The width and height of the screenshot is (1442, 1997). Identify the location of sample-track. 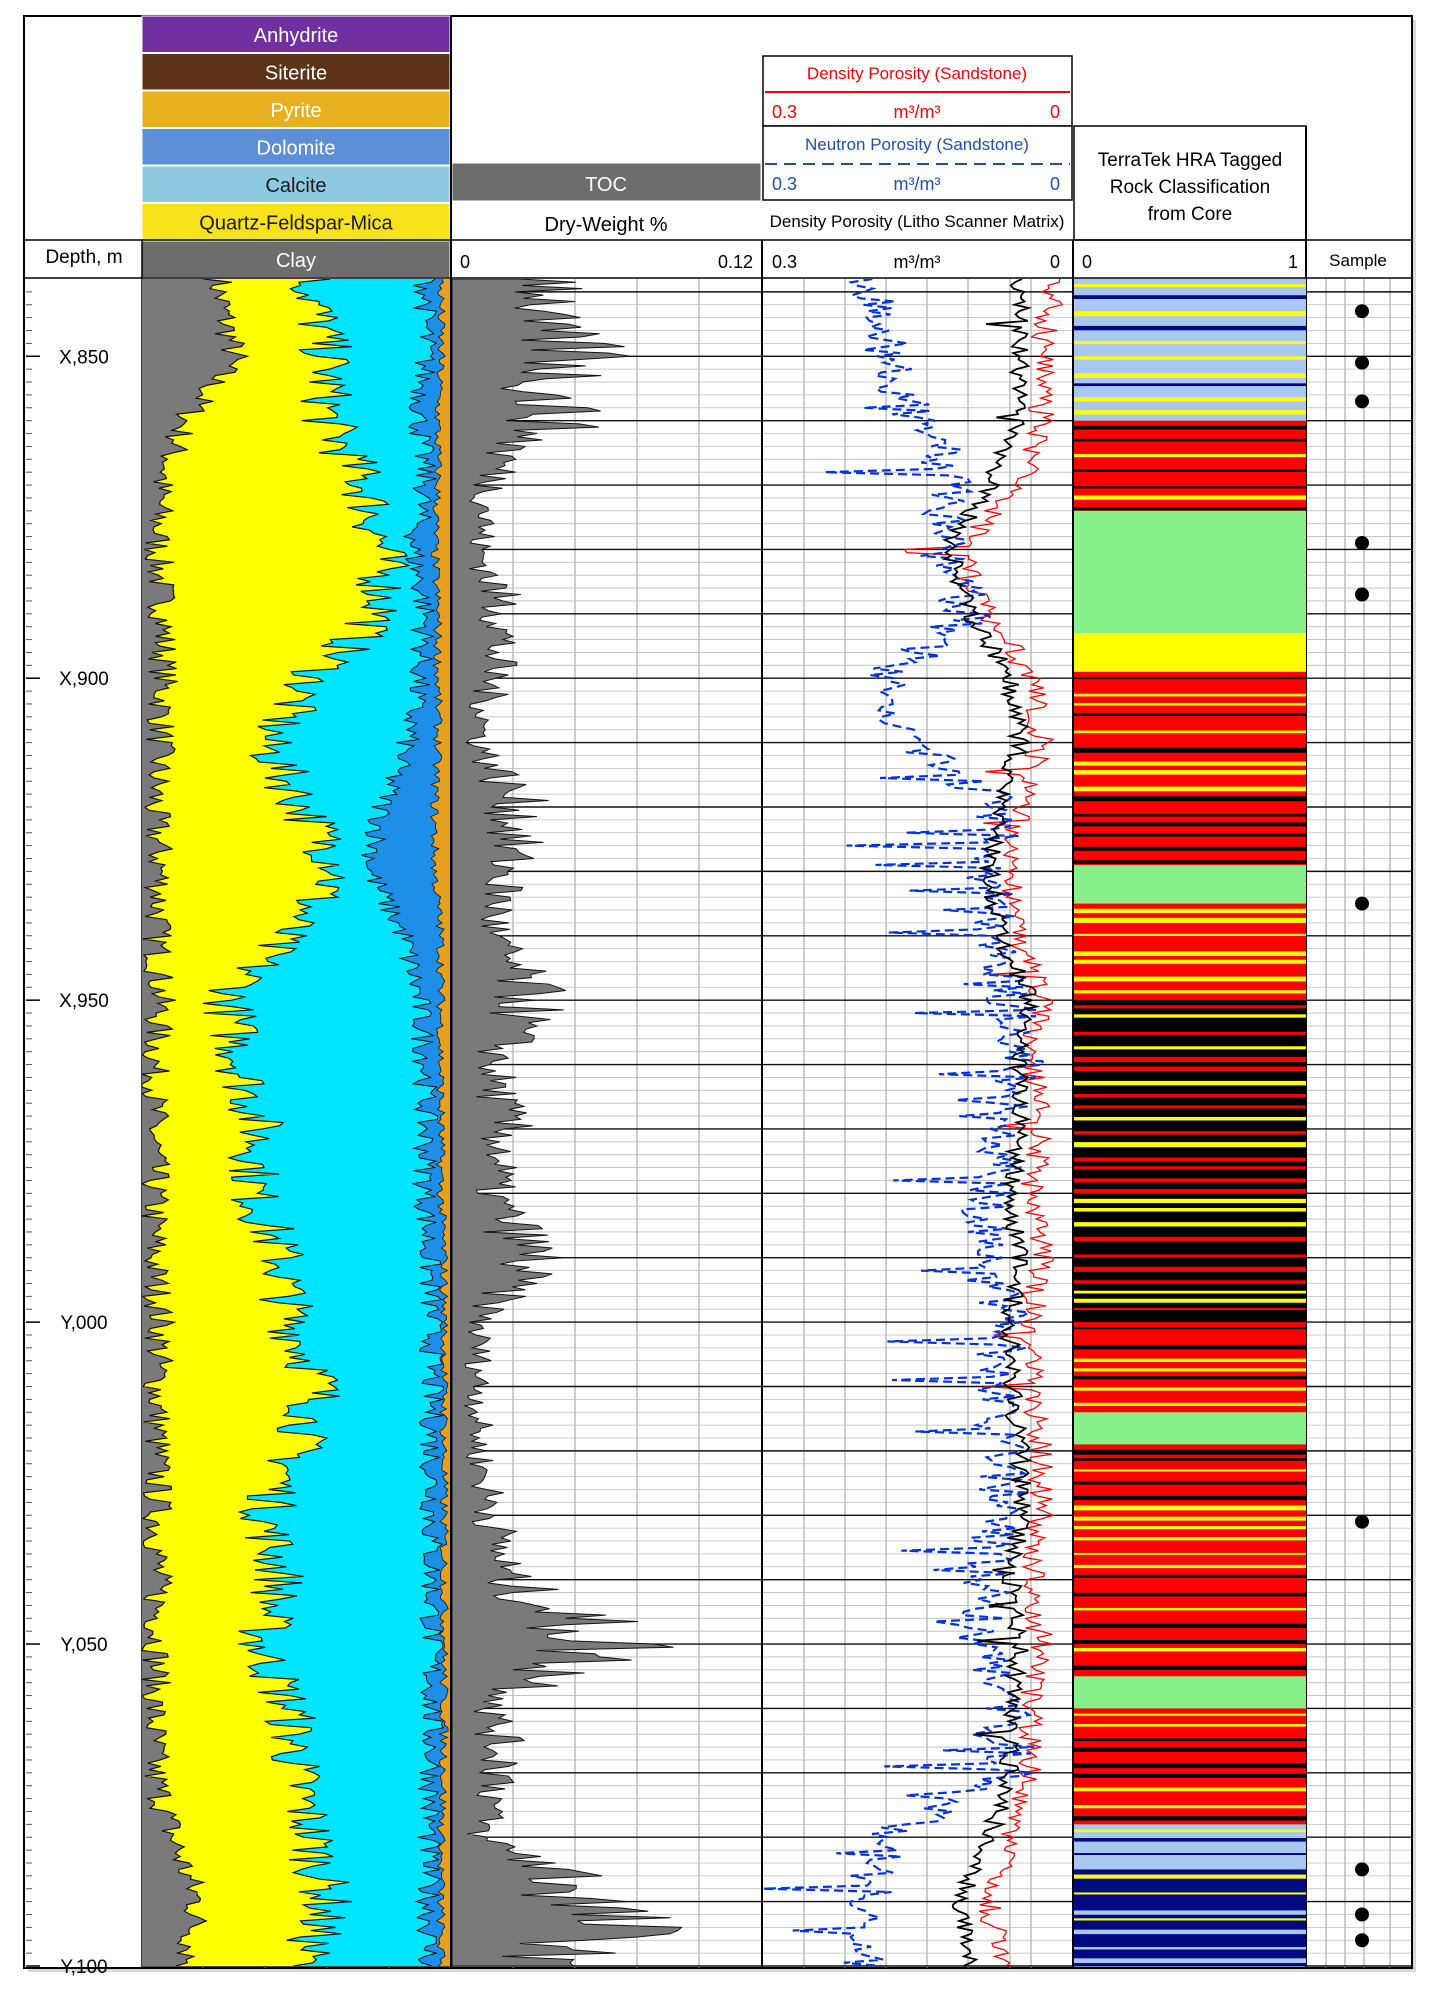
(1362, 1126).